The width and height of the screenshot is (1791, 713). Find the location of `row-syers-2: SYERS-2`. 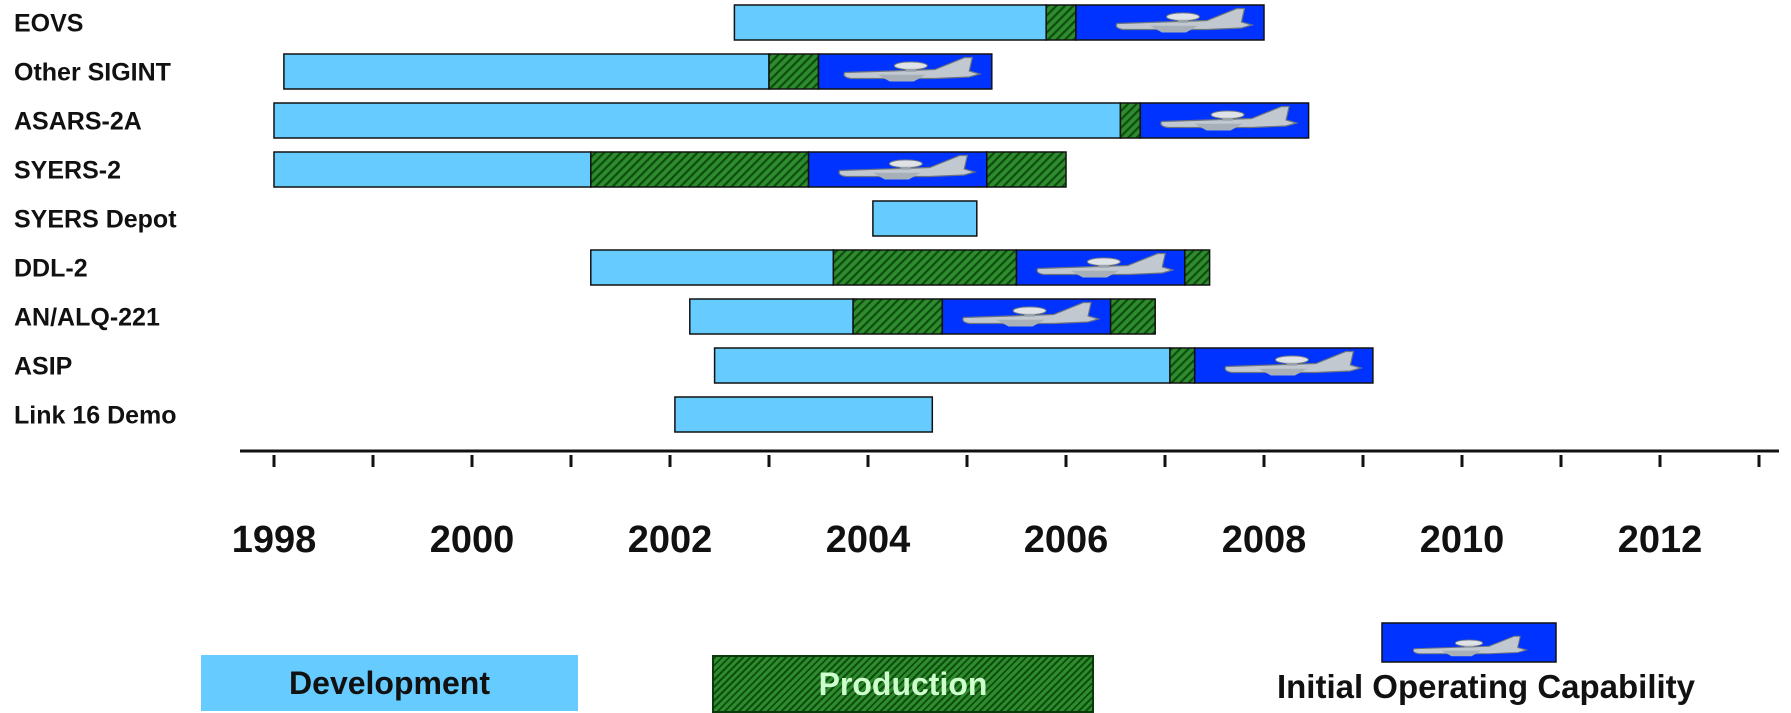

row-syers-2: SYERS-2 is located at coordinates (540, 169).